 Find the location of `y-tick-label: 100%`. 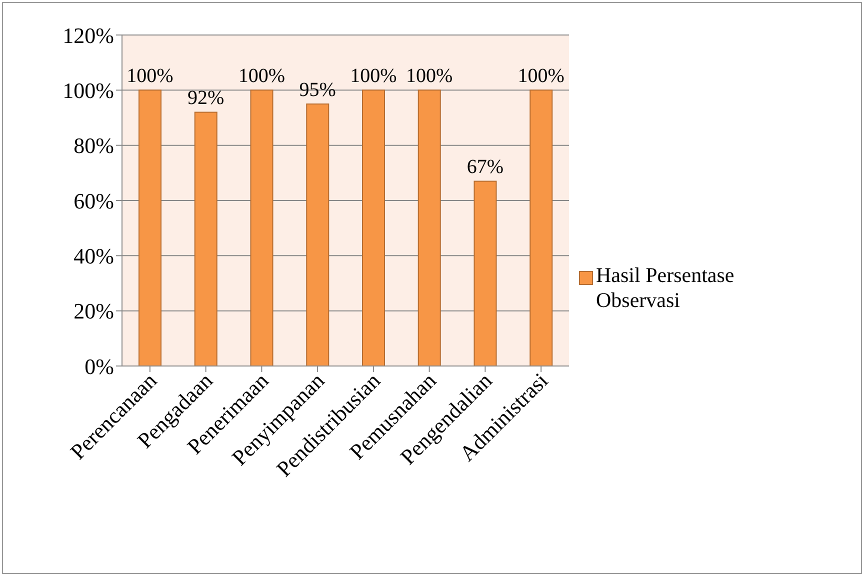

y-tick-label: 100% is located at coordinates (88, 90).